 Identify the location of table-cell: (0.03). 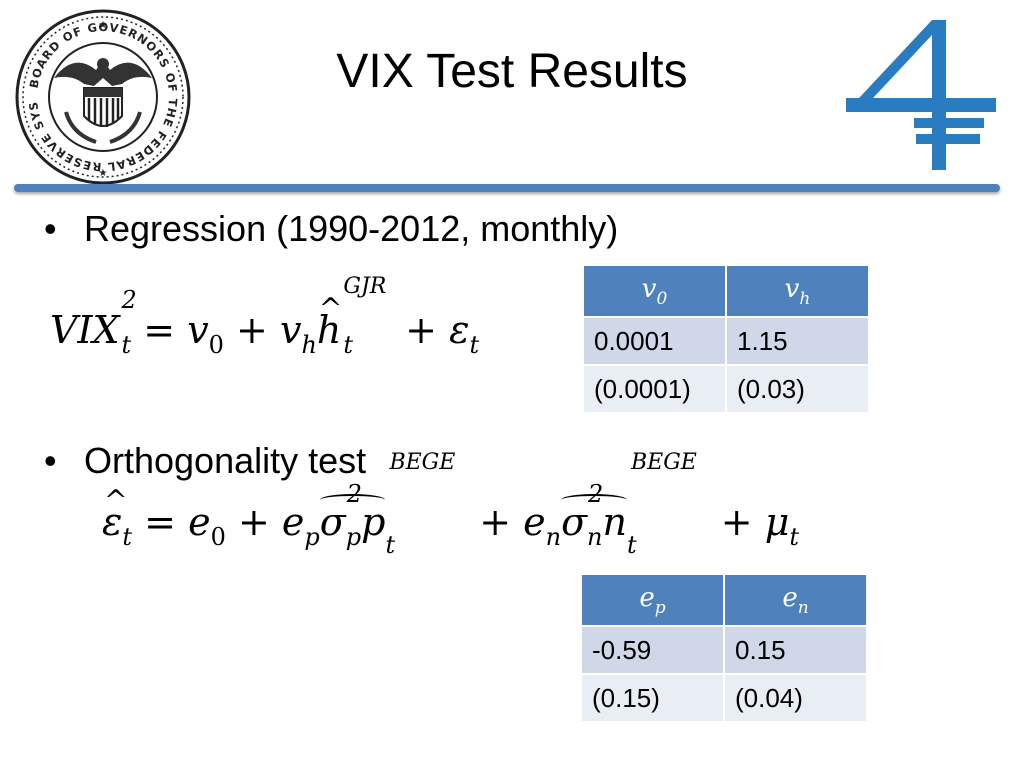
(797, 389).